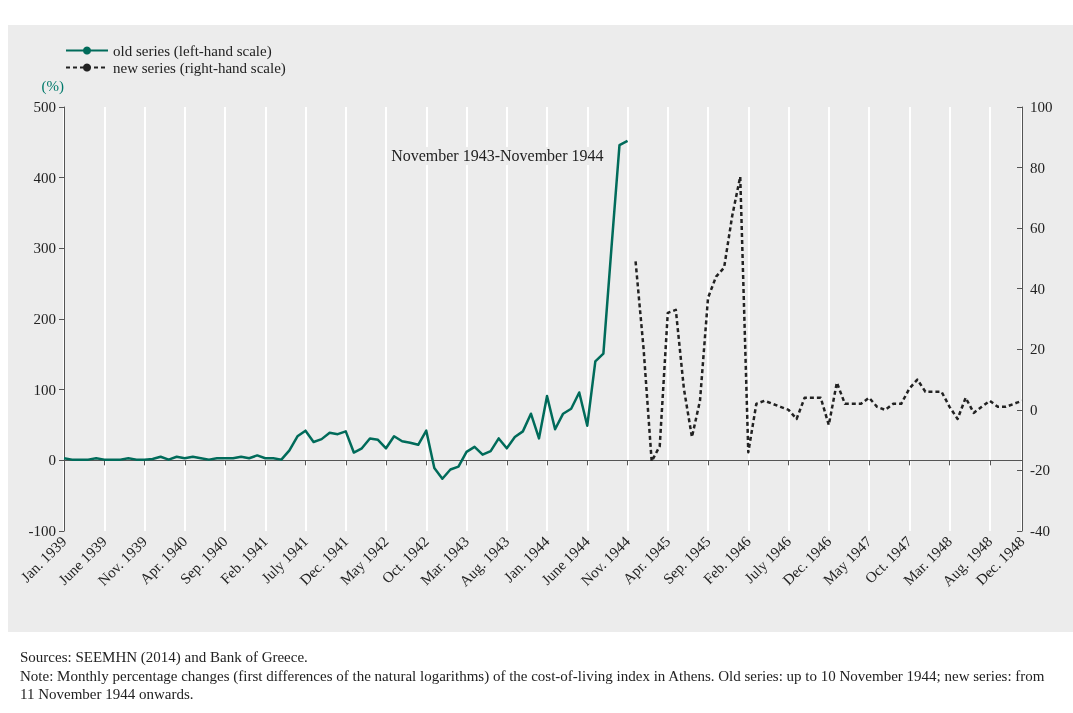 The image size is (1073, 713). Describe the element at coordinates (1041, 107) in the screenshot. I see `y2-tick-label: 100` at that location.